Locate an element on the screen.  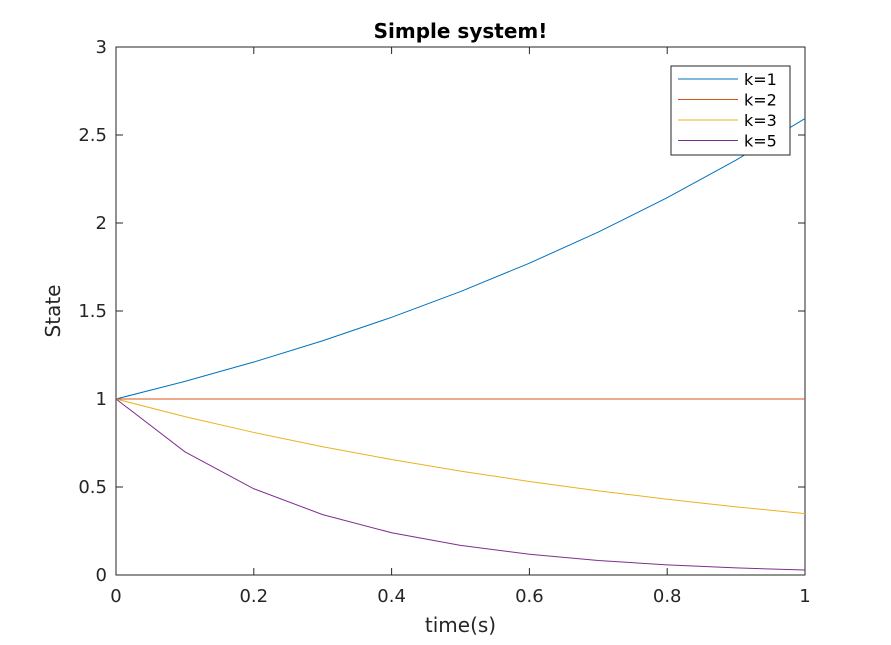
x-tick-label: 0 is located at coordinates (115, 596).